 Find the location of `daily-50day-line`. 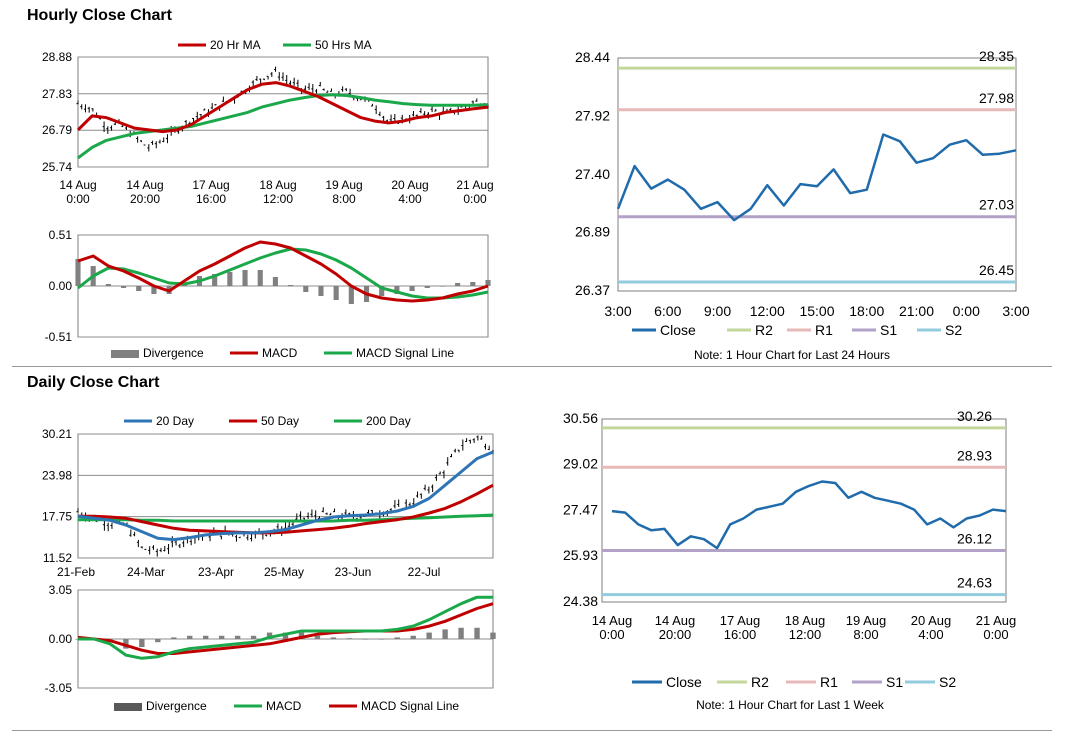

daily-50day-line is located at coordinates (286, 509).